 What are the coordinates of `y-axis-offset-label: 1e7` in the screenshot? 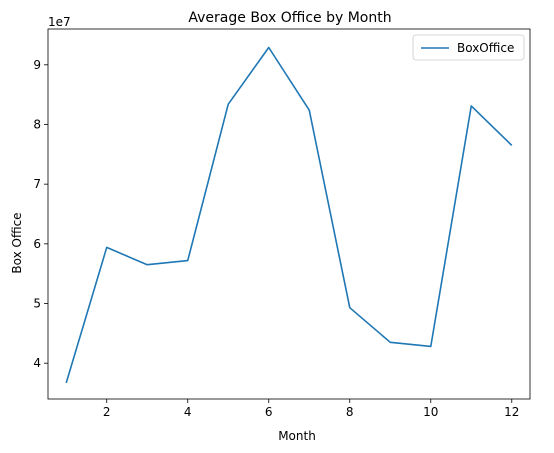 It's located at (59, 22).